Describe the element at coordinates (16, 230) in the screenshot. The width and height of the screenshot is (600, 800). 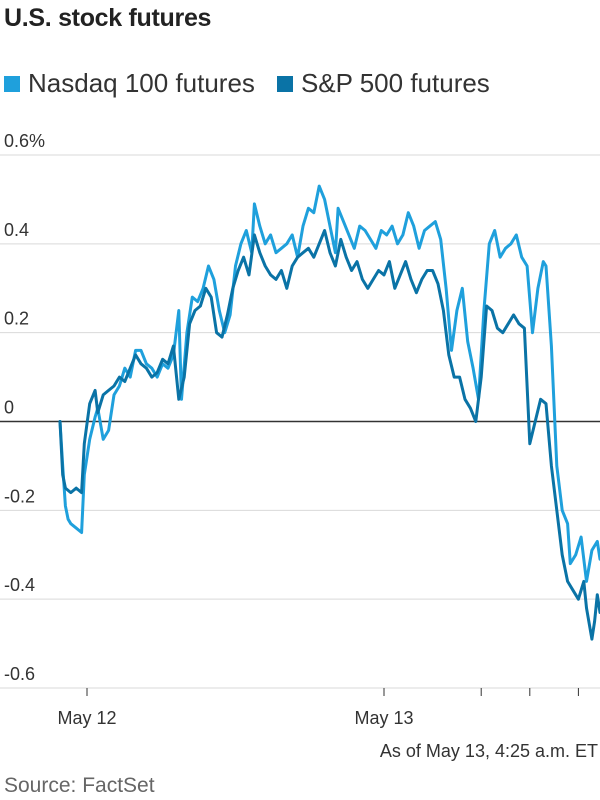
I see `y-tick-label: 0.4` at that location.